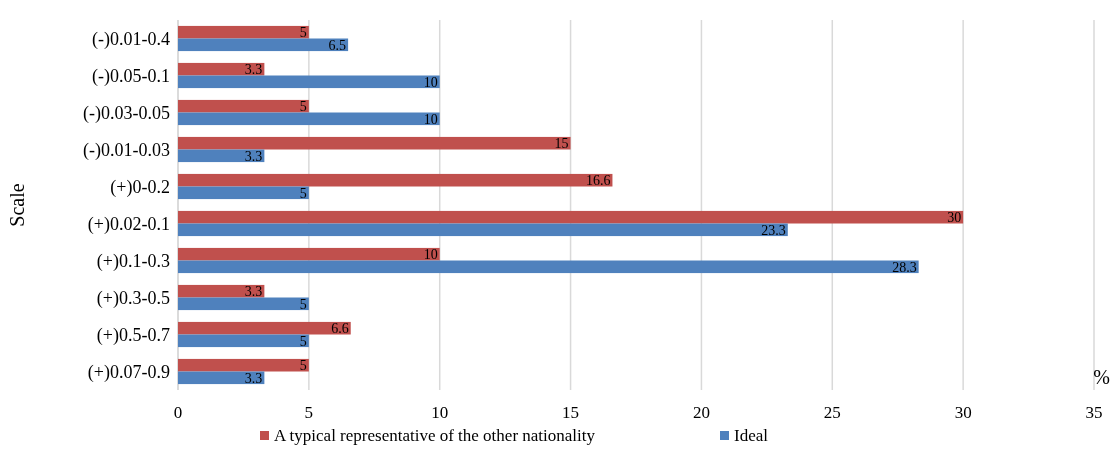 This screenshot has width=1114, height=453. Describe the element at coordinates (133, 335) in the screenshot. I see `y-tick-label: (+)0.5-0.7` at that location.